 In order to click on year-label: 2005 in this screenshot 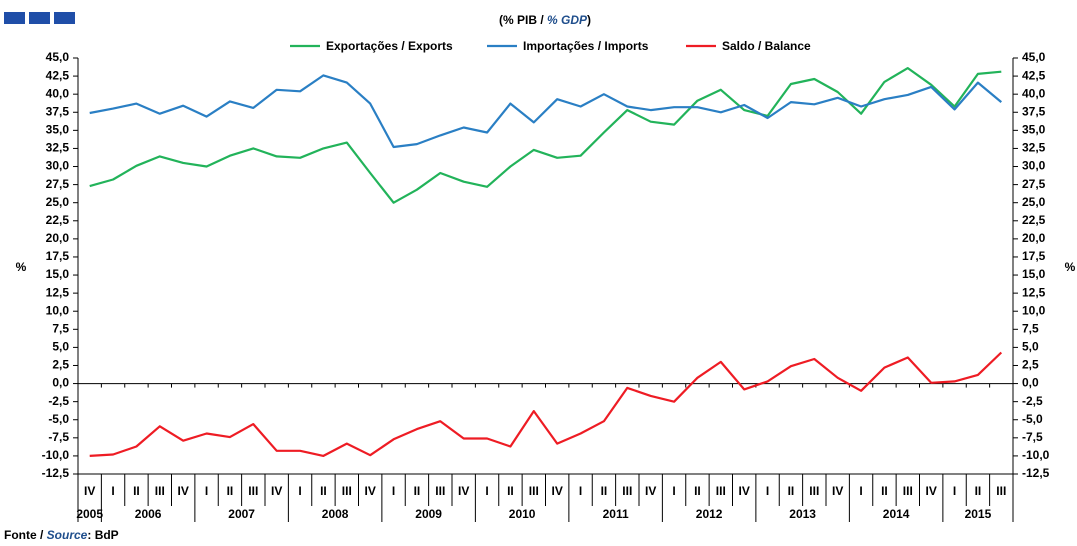, I will do `click(89, 514)`.